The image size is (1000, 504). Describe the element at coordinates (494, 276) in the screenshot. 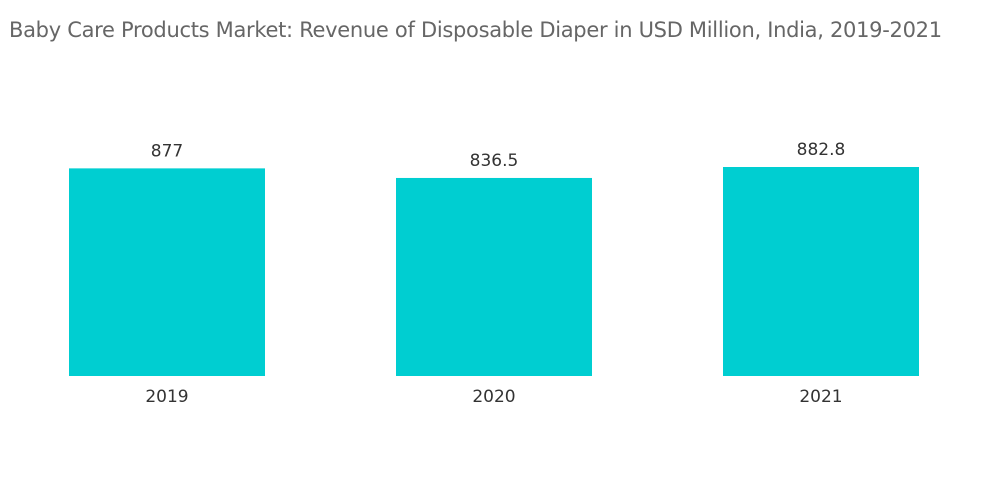

I see `bar-2020` at that location.